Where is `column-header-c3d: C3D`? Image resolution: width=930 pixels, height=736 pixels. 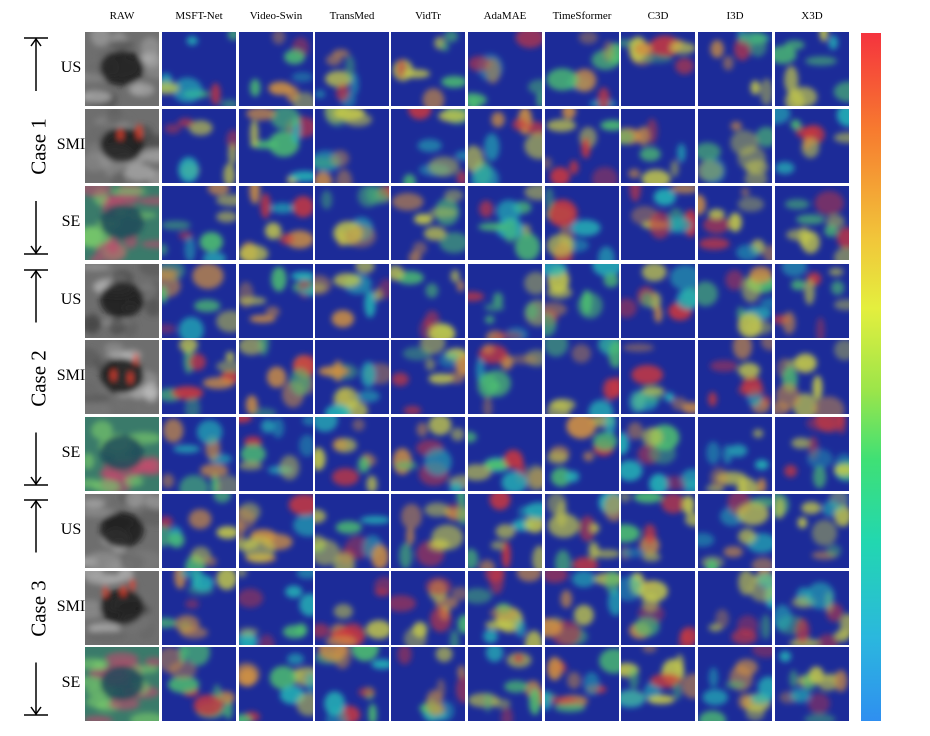 column-header-c3d: C3D is located at coordinates (658, 16).